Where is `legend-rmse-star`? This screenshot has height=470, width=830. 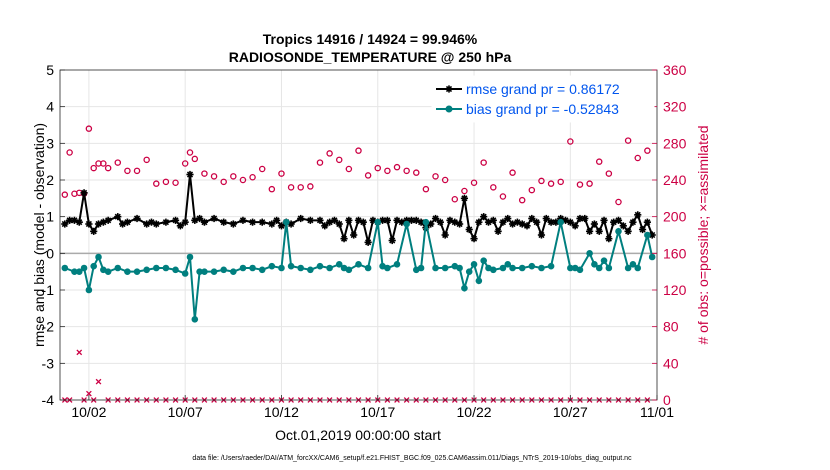 legend-rmse-star is located at coordinates (449, 89).